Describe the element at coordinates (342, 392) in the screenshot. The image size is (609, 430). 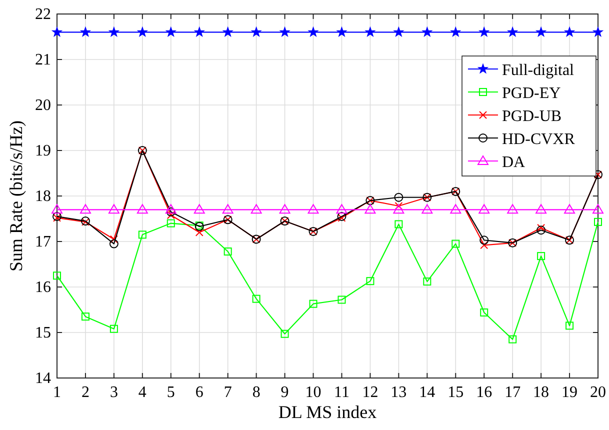
I see `x-tick-label: 11` at that location.